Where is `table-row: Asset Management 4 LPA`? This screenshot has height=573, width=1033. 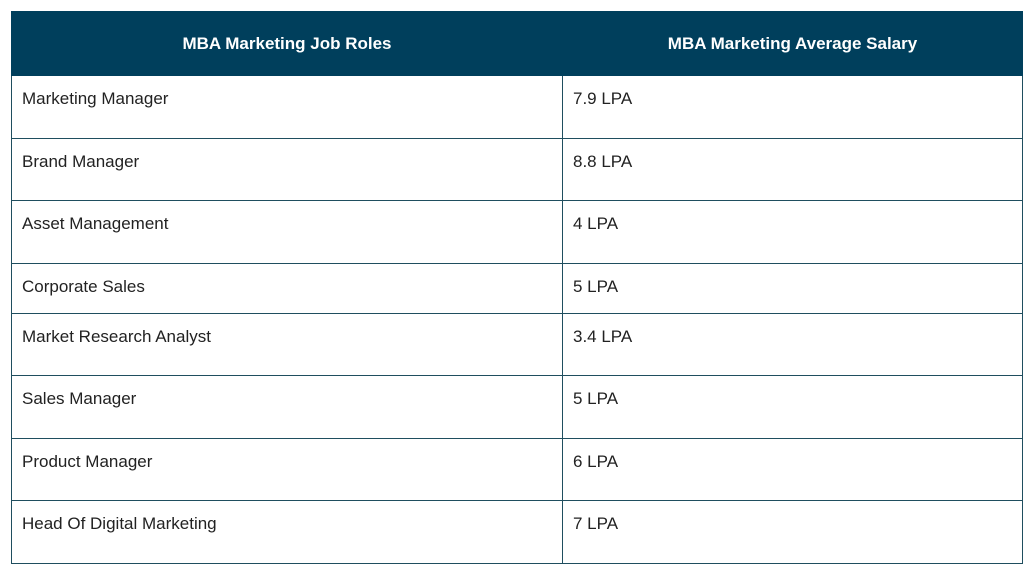 table-row: Asset Management 4 LPA is located at coordinates (517, 232).